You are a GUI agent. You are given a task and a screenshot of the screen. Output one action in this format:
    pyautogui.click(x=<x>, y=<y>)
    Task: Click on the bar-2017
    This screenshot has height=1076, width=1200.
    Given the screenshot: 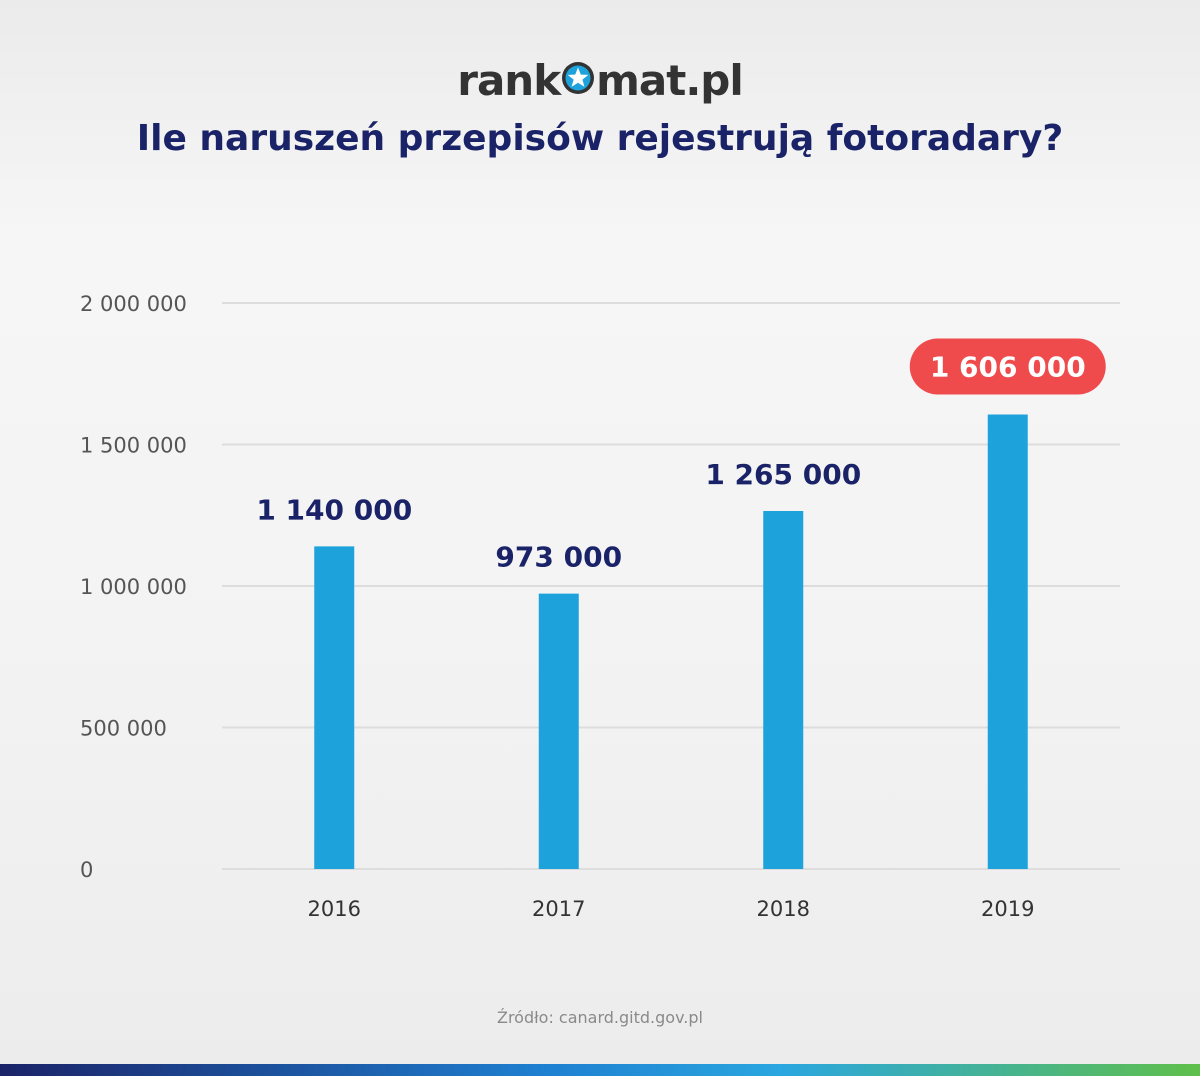 What is the action you would take?
    pyautogui.click(x=558, y=731)
    